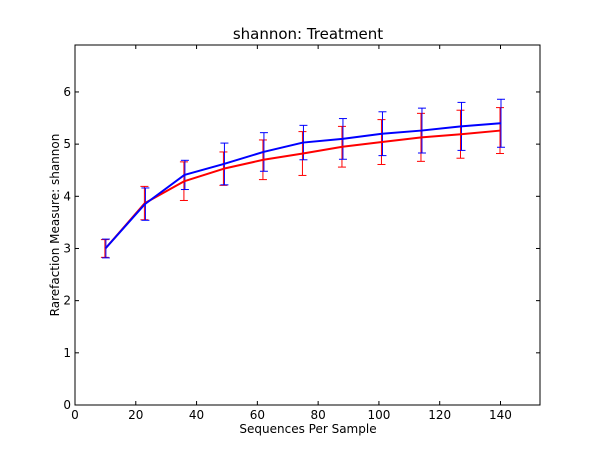 The height and width of the screenshot is (455, 600). I want to click on y-tick-label: 1, so click(67, 353).